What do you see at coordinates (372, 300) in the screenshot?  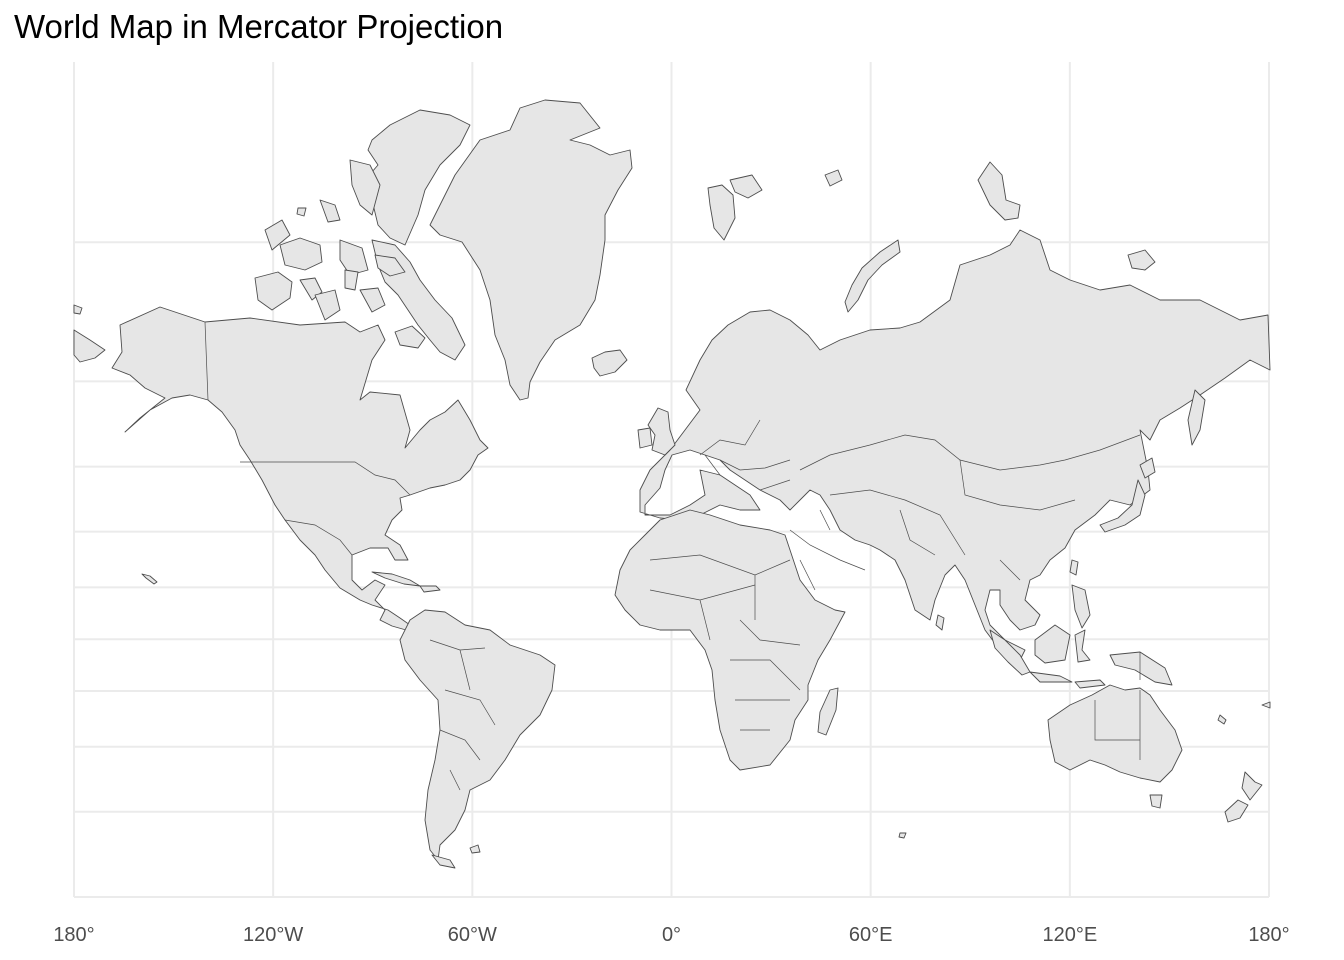 I see `arctic-isle-f` at bounding box center [372, 300].